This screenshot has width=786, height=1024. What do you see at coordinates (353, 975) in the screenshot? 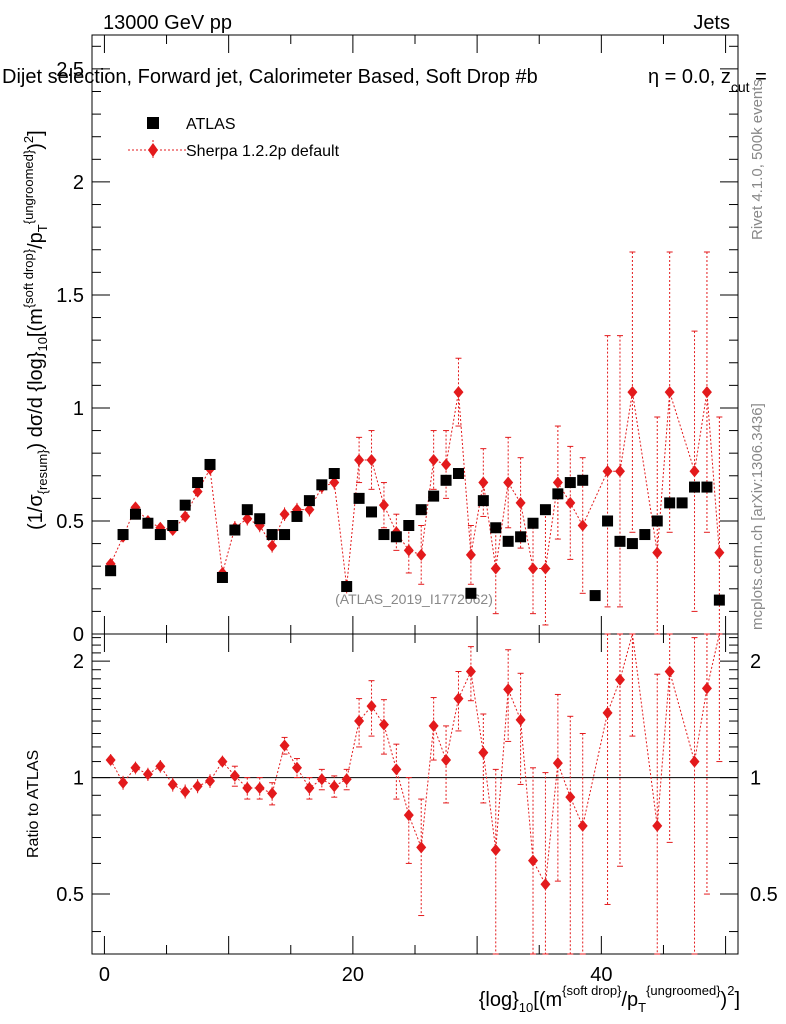
I see `x-tick-label: 20` at bounding box center [353, 975].